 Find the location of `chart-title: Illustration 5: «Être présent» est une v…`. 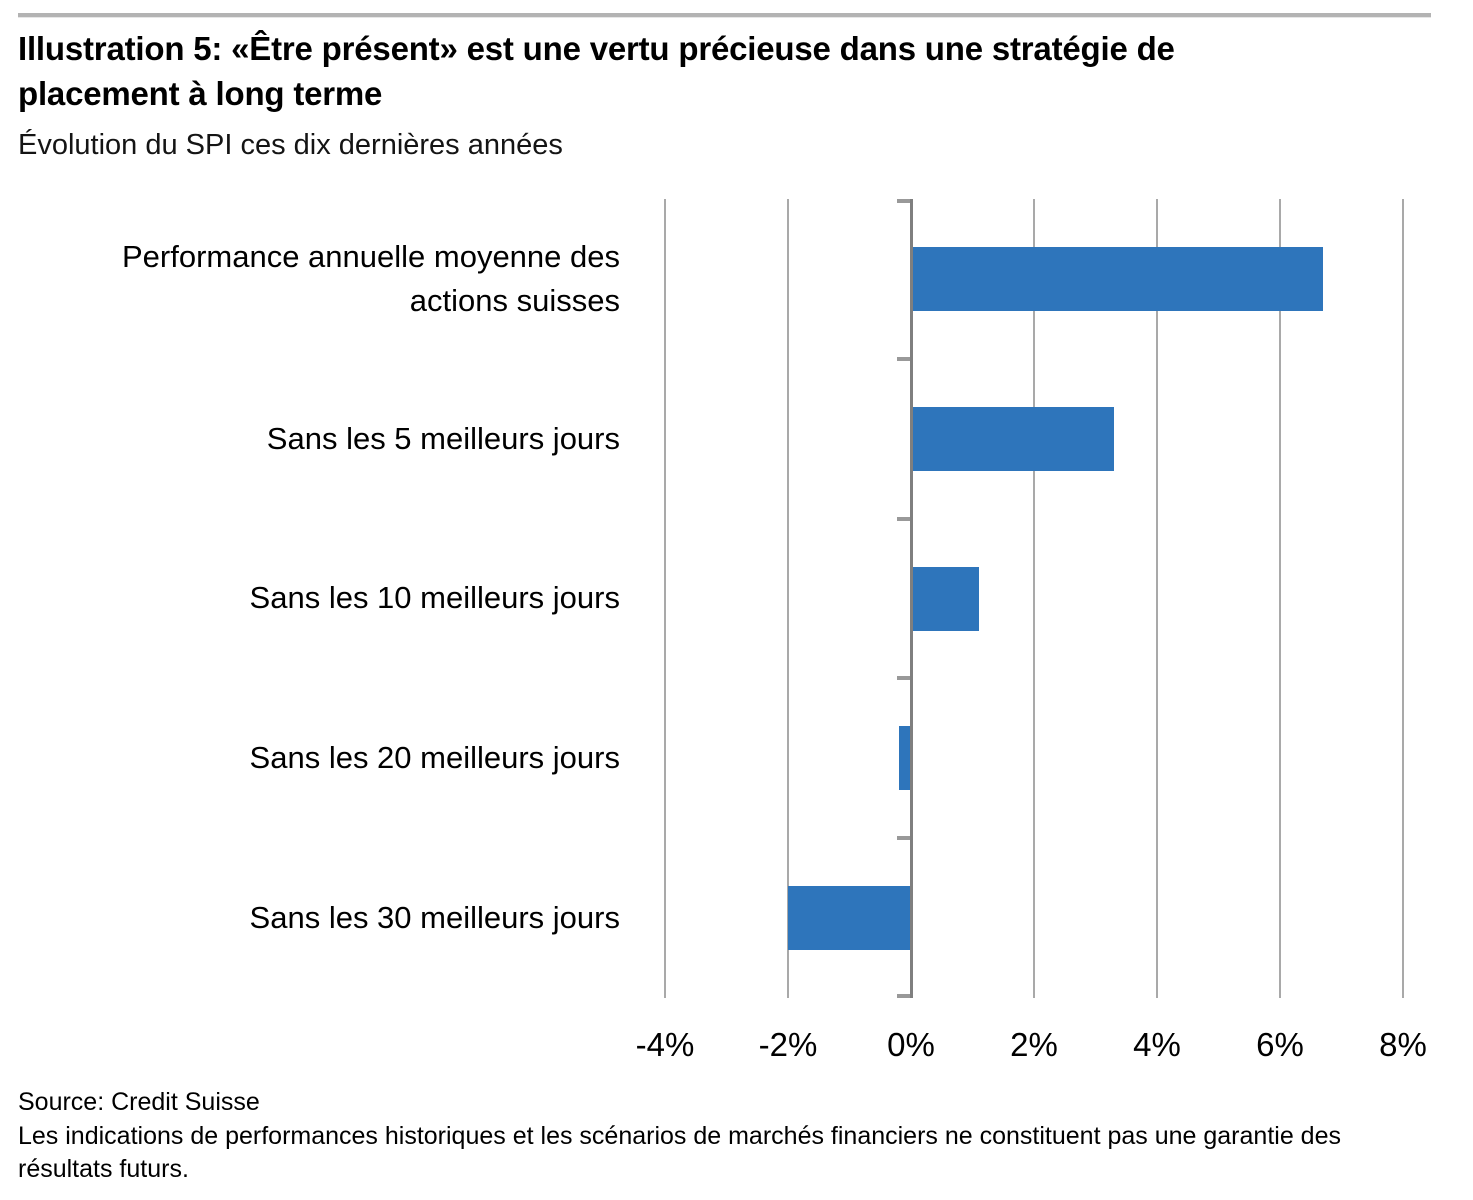

chart-title: Illustration 5: «Être présent» est une v… is located at coordinates (596, 71).